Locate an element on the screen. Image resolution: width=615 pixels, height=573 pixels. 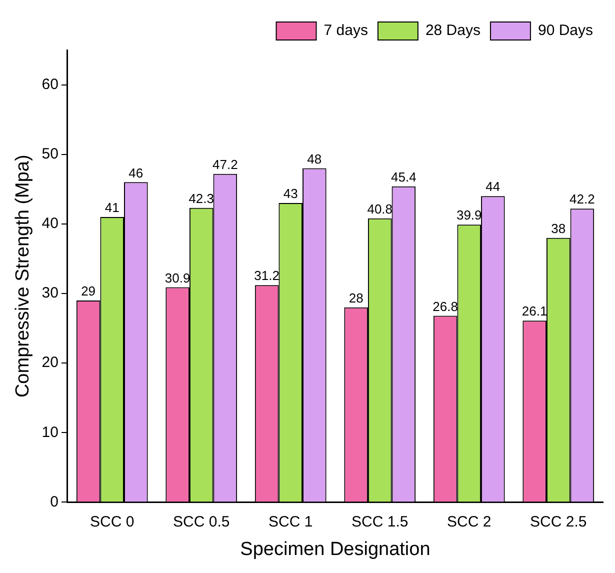
y-axis-title: Compressive Strength (Mpa) is located at coordinates (23, 276).